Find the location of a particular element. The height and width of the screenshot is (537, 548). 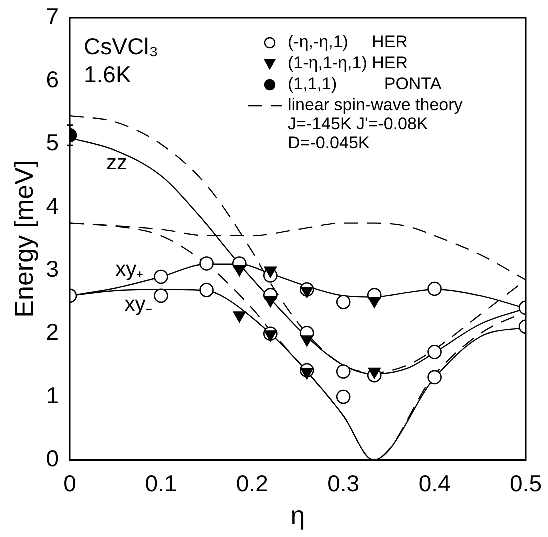

annotation: zz is located at coordinates (117, 163).